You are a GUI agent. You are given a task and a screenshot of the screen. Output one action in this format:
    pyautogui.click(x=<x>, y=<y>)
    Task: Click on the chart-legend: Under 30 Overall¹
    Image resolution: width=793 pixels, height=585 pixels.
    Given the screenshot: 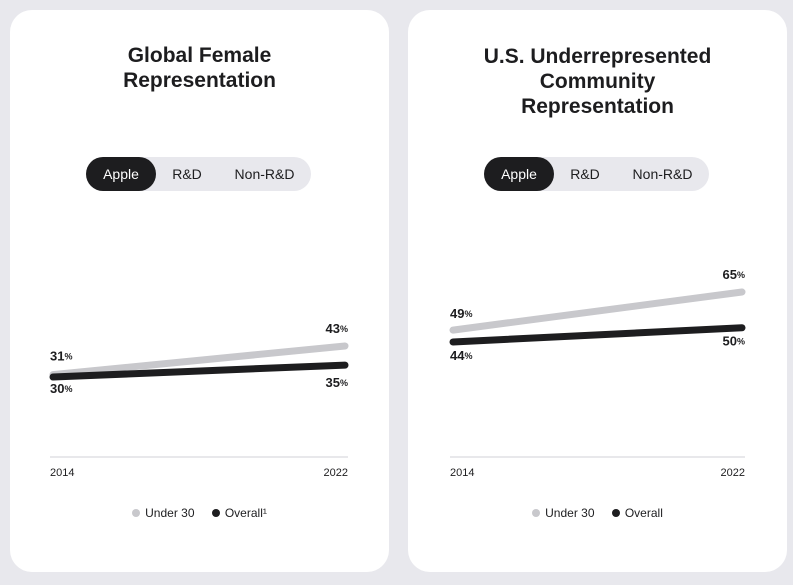 What is the action you would take?
    pyautogui.click(x=199, y=513)
    